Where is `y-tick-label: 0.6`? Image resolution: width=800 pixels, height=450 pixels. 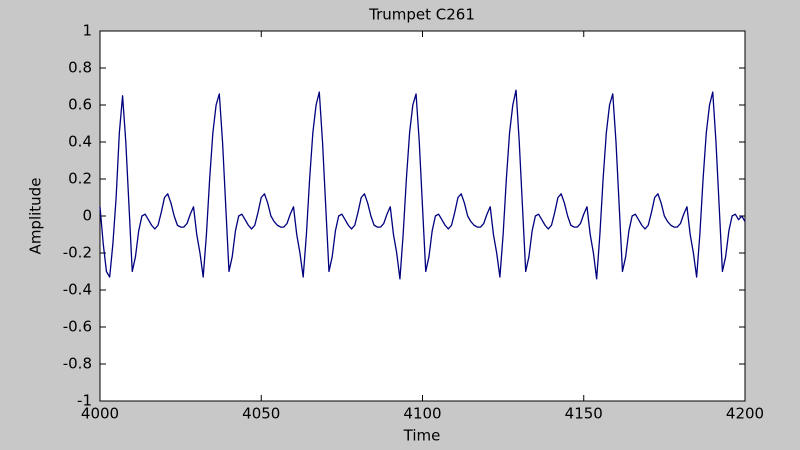 y-tick-label: 0.6 is located at coordinates (80, 105).